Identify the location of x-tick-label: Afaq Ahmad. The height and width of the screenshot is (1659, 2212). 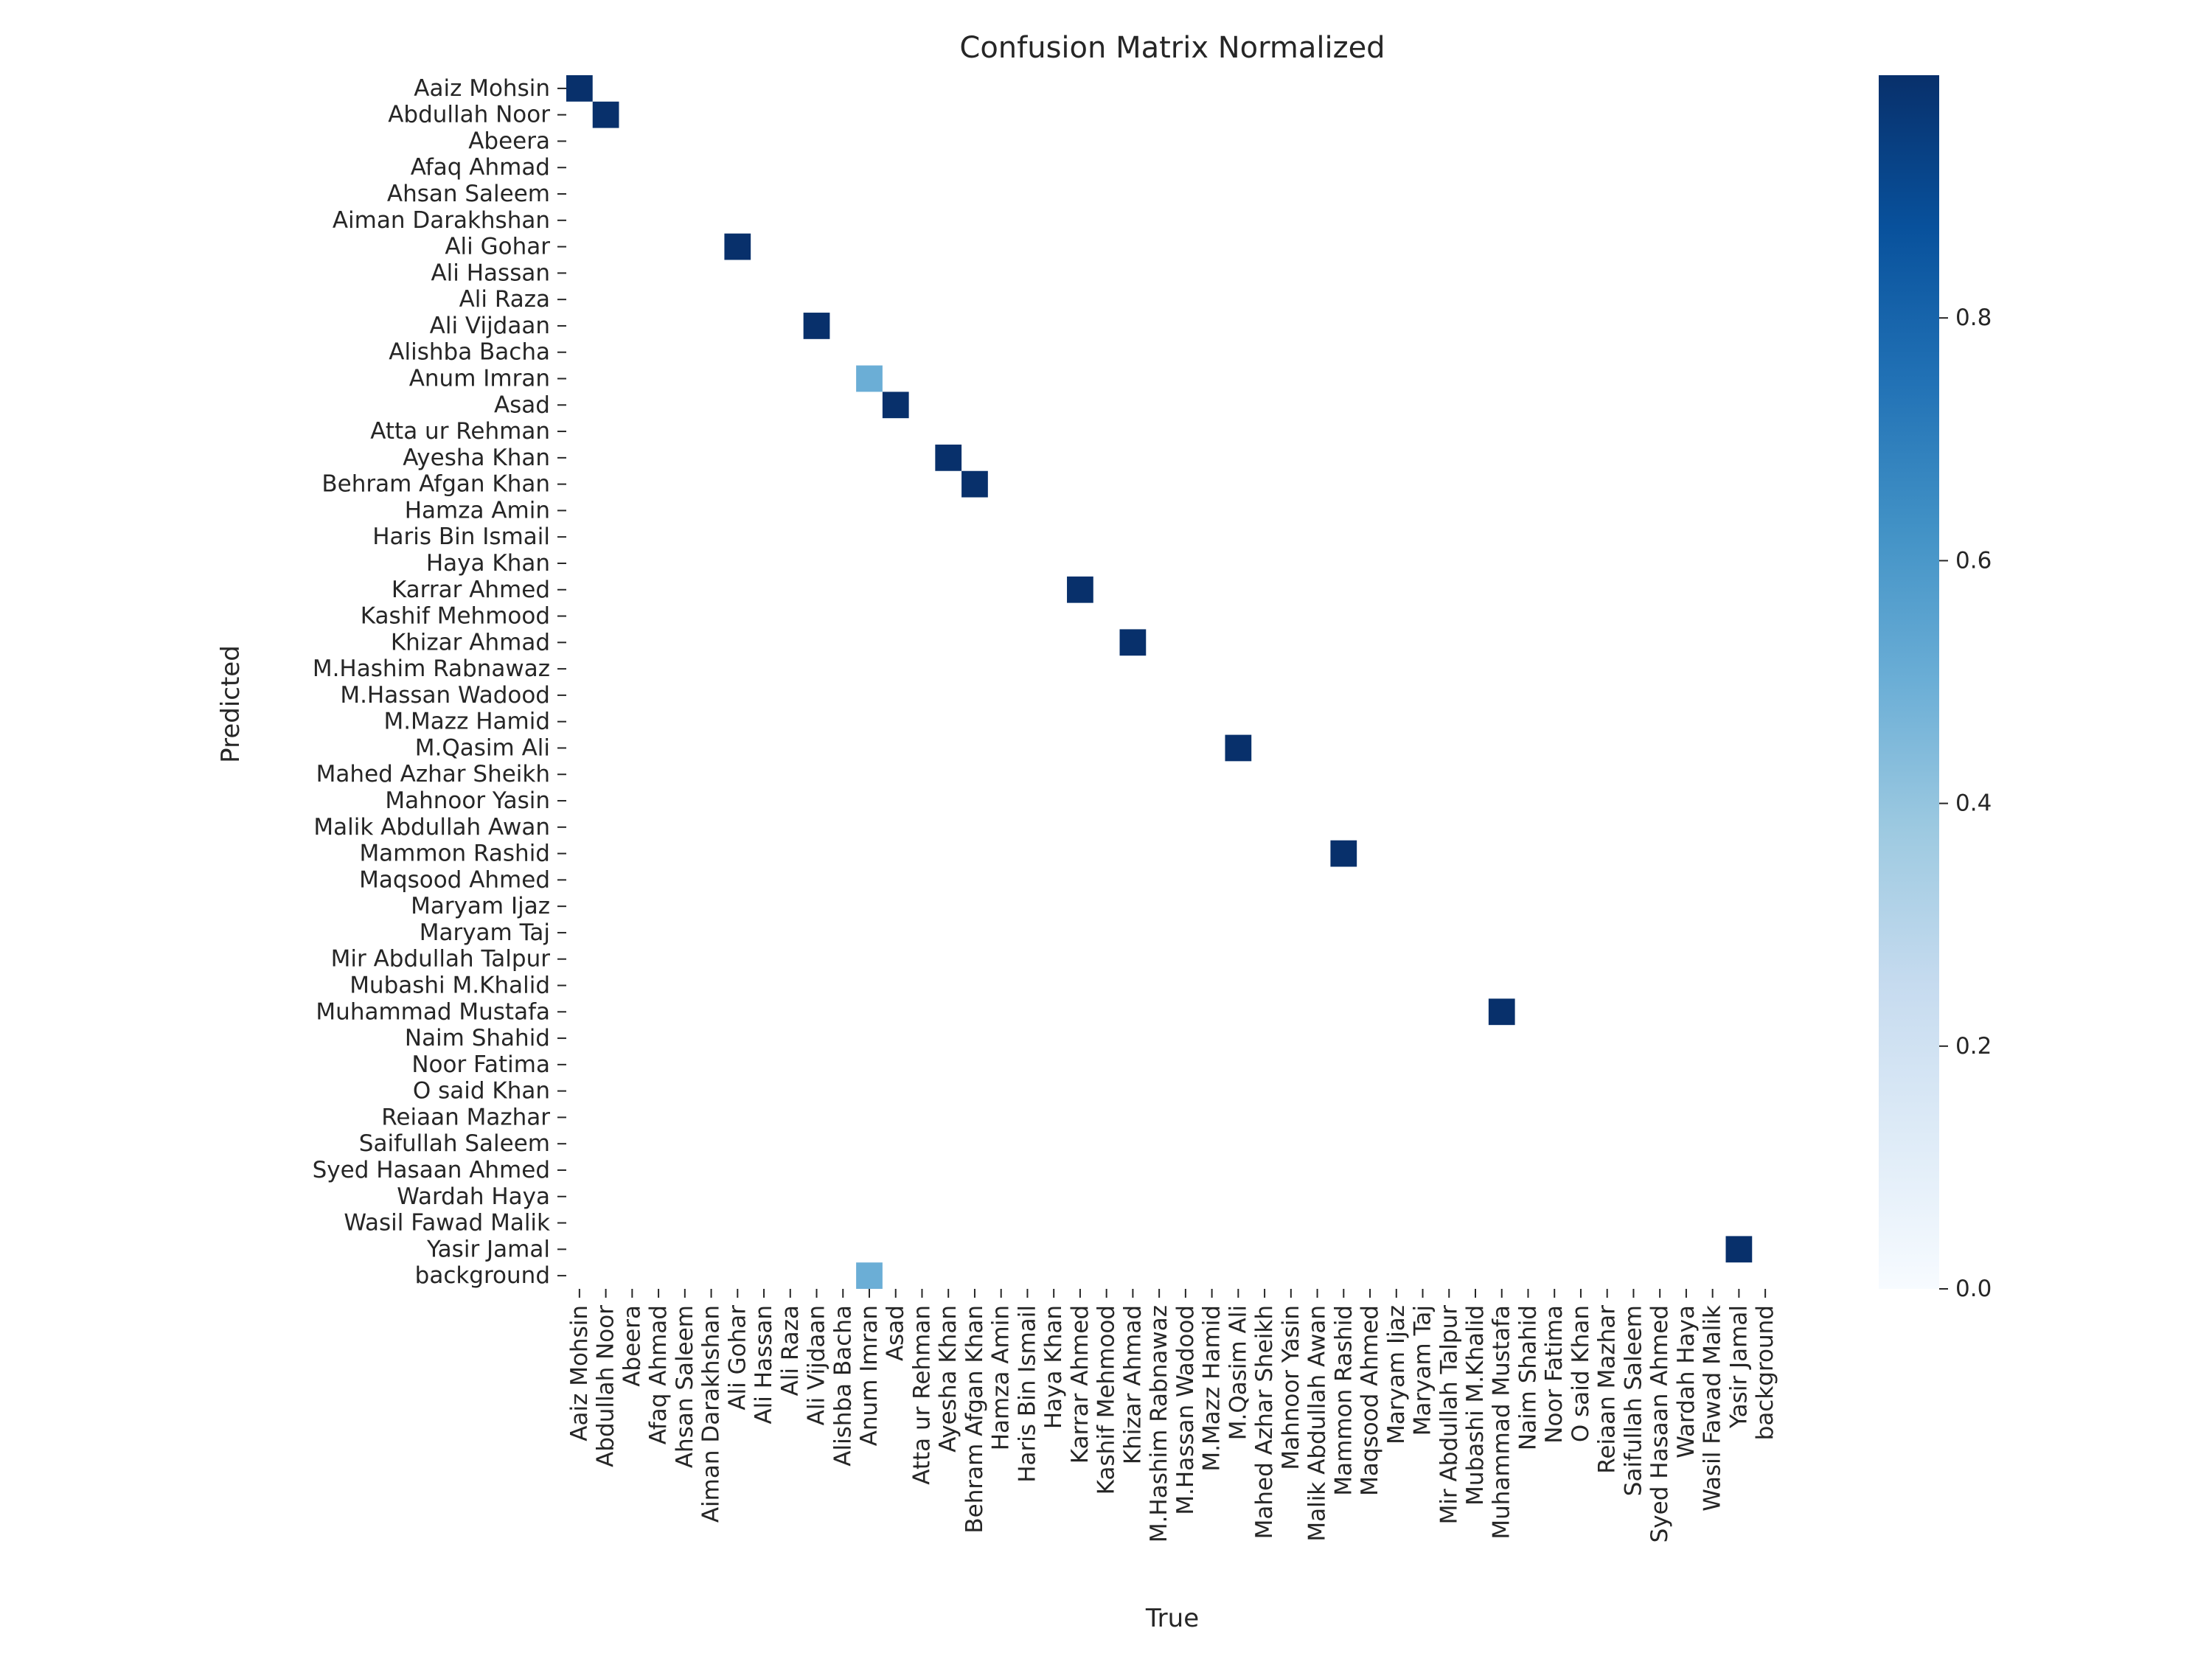
(658, 1374).